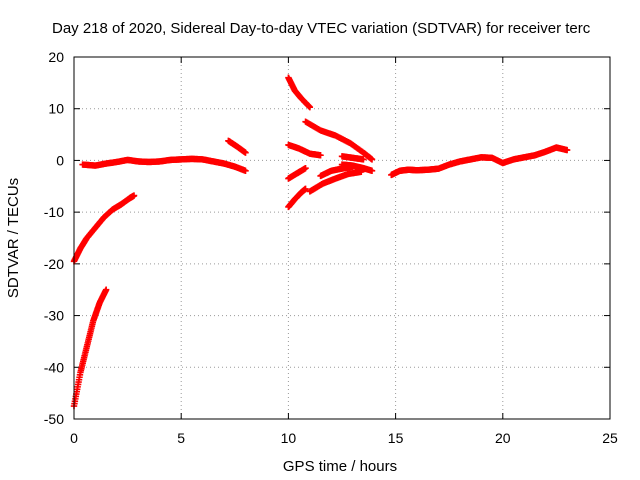 This screenshot has height=480, width=640. What do you see at coordinates (352, 158) in the screenshot?
I see `series-s12` at bounding box center [352, 158].